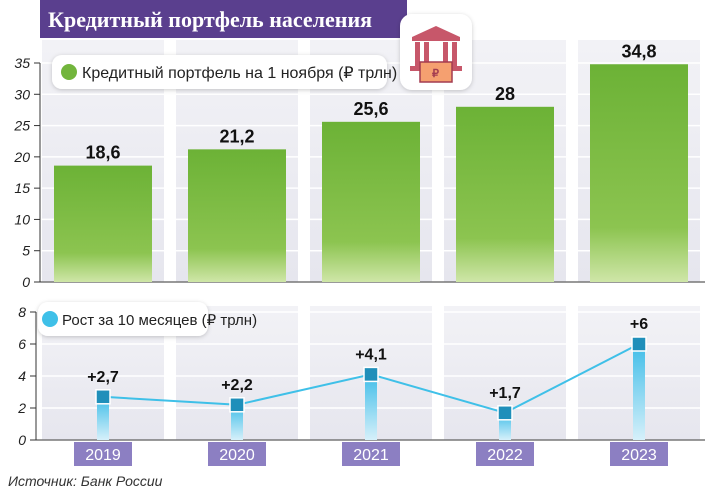  What do you see at coordinates (505, 413) in the screenshot?
I see `data-point-2022` at bounding box center [505, 413].